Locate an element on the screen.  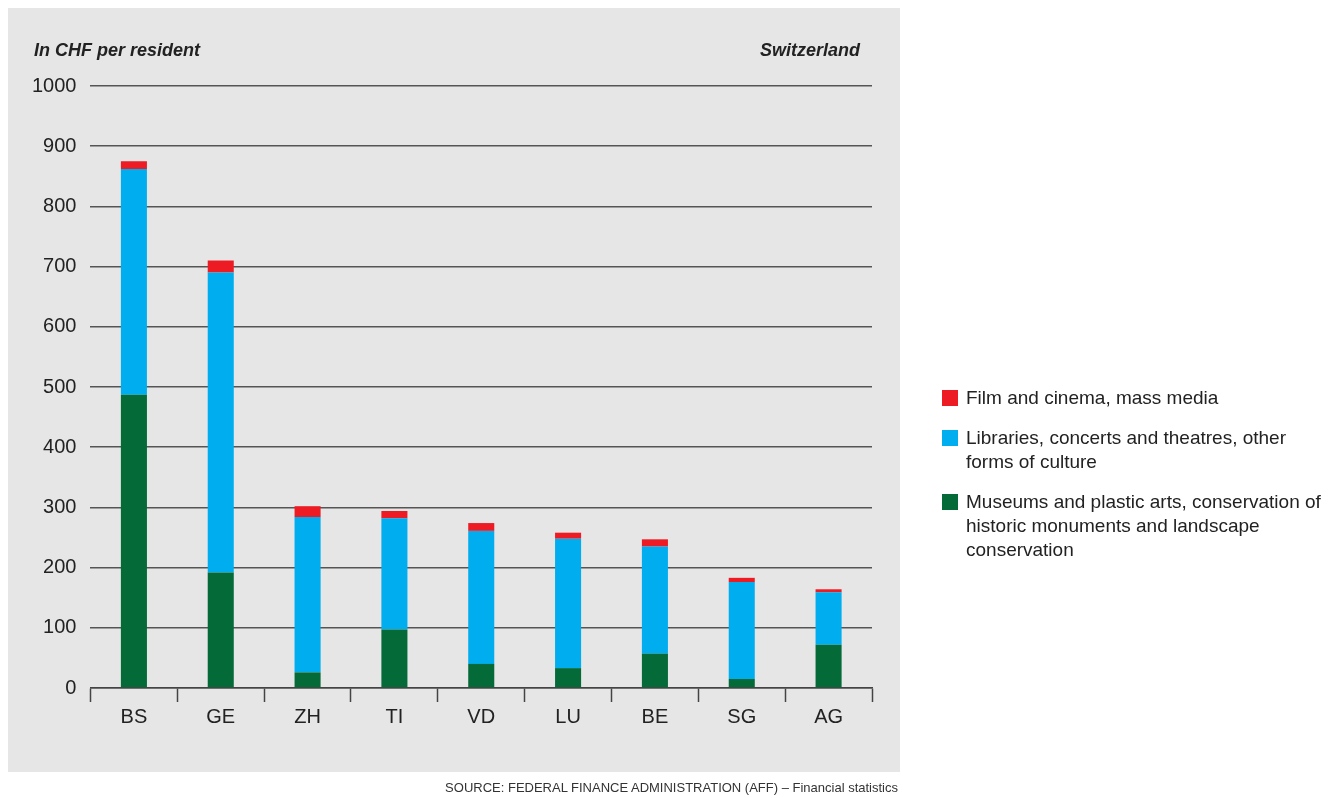
x-tick-label: GE is located at coordinates (221, 715).